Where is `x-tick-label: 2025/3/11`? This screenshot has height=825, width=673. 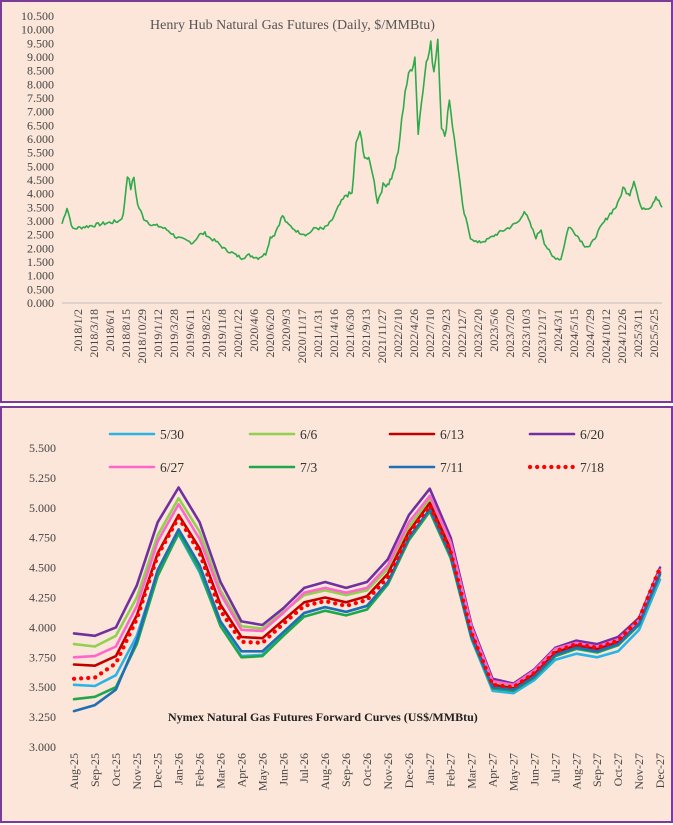 x-tick-label: 2025/3/11 is located at coordinates (638, 333).